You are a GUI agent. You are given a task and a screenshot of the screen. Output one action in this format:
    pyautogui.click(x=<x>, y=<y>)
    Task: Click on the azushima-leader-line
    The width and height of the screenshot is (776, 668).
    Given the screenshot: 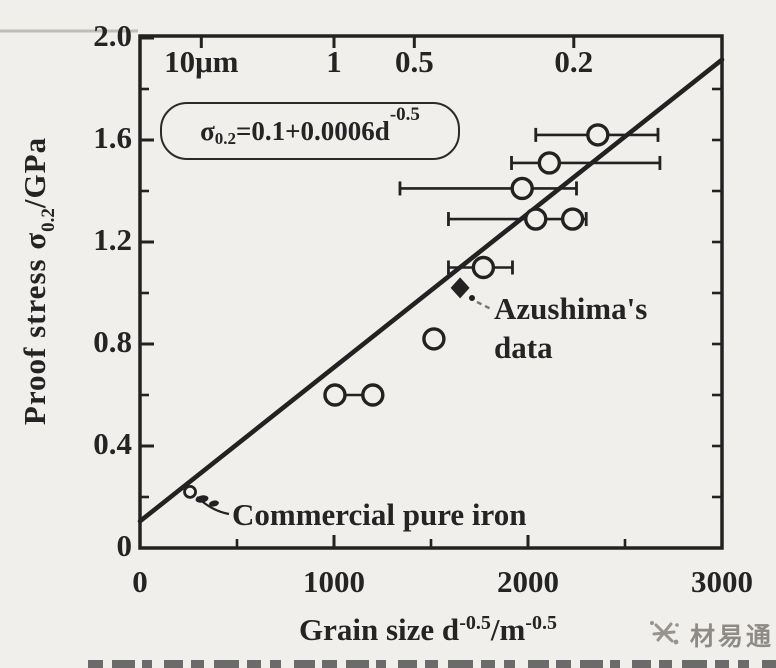 What is the action you would take?
    pyautogui.click(x=484, y=305)
    